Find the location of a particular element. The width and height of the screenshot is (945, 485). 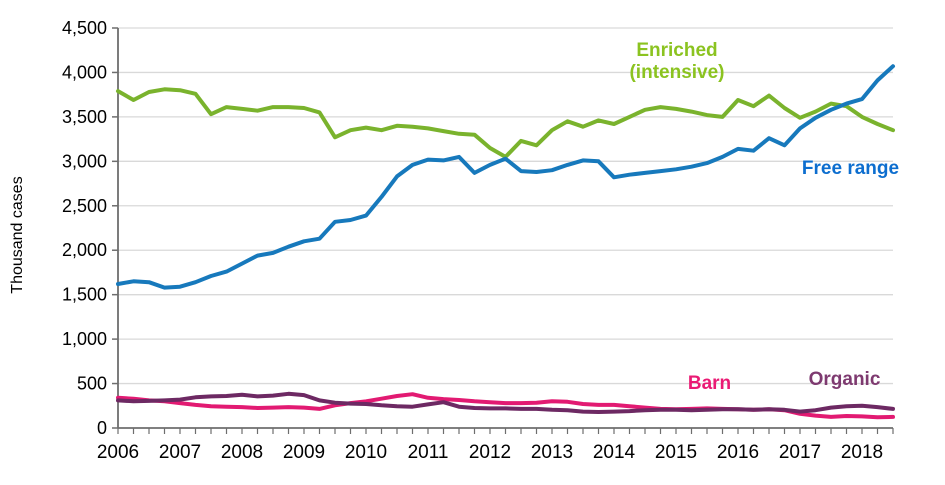

y-axis-title: Thousand cases is located at coordinates (17, 234).